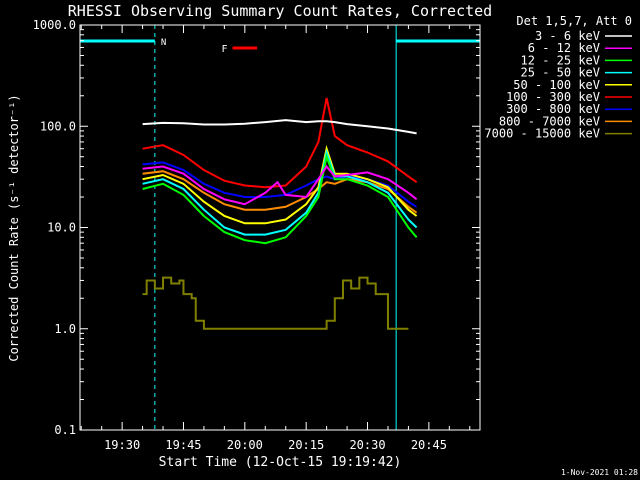  What do you see at coordinates (58, 126) in the screenshot?
I see `y-tick-label: 100.0` at bounding box center [58, 126].